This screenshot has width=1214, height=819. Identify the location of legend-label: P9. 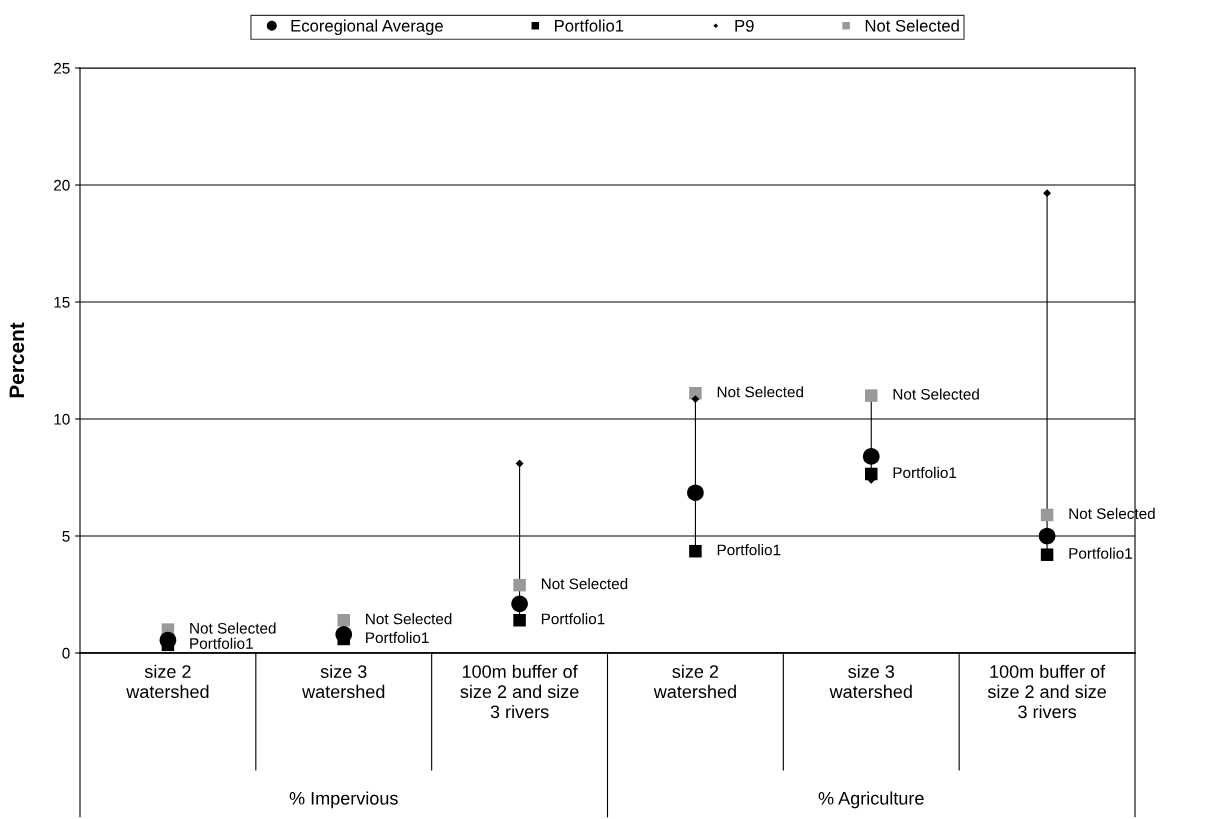
(744, 25).